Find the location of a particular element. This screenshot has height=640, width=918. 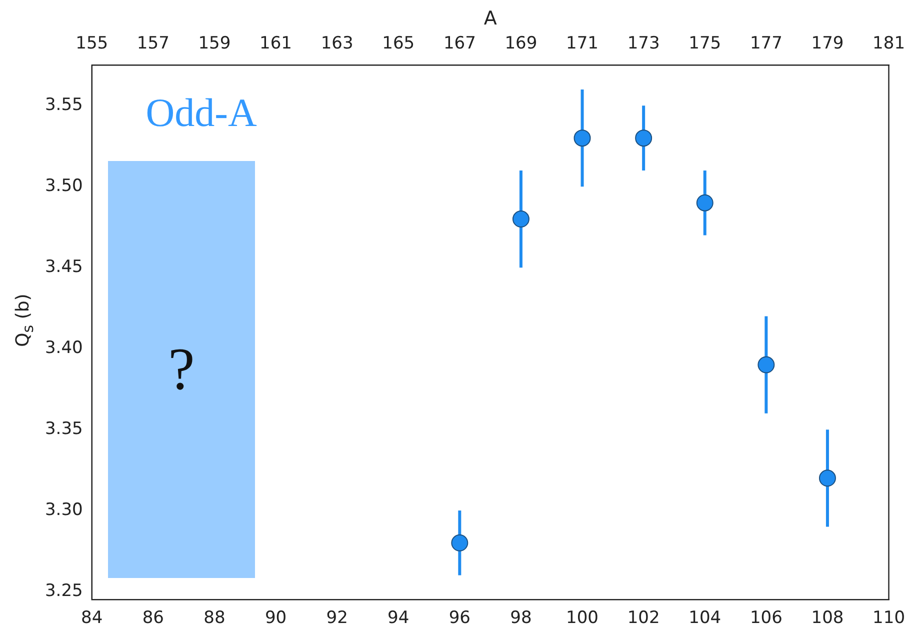

y-tick-label: 3.35 is located at coordinates (63, 428).